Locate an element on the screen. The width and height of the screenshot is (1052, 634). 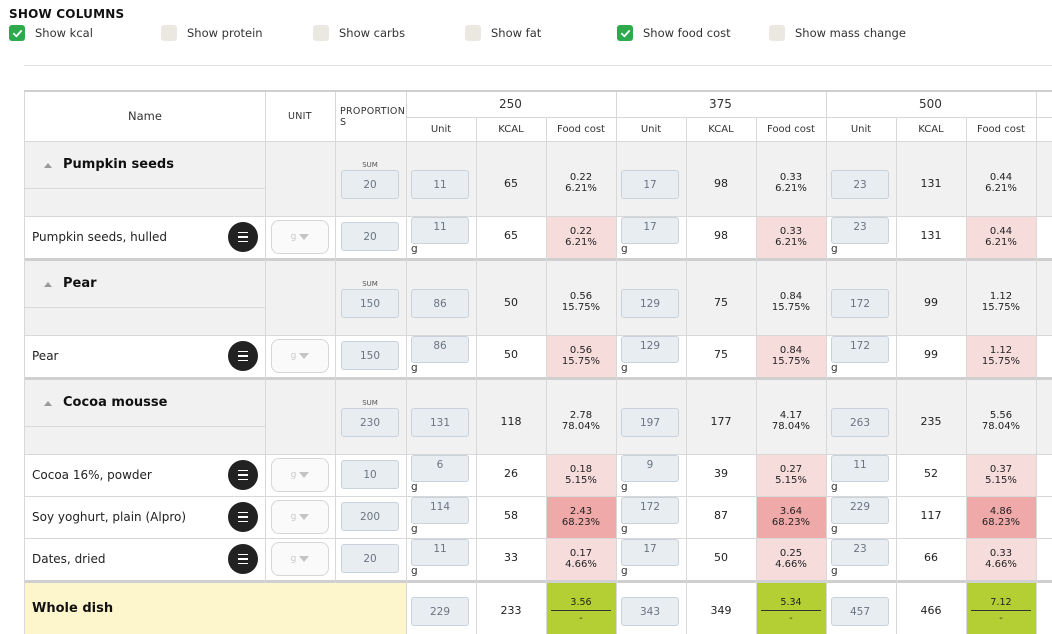
toggle-show-carbs: Show carbs is located at coordinates (359, 33).